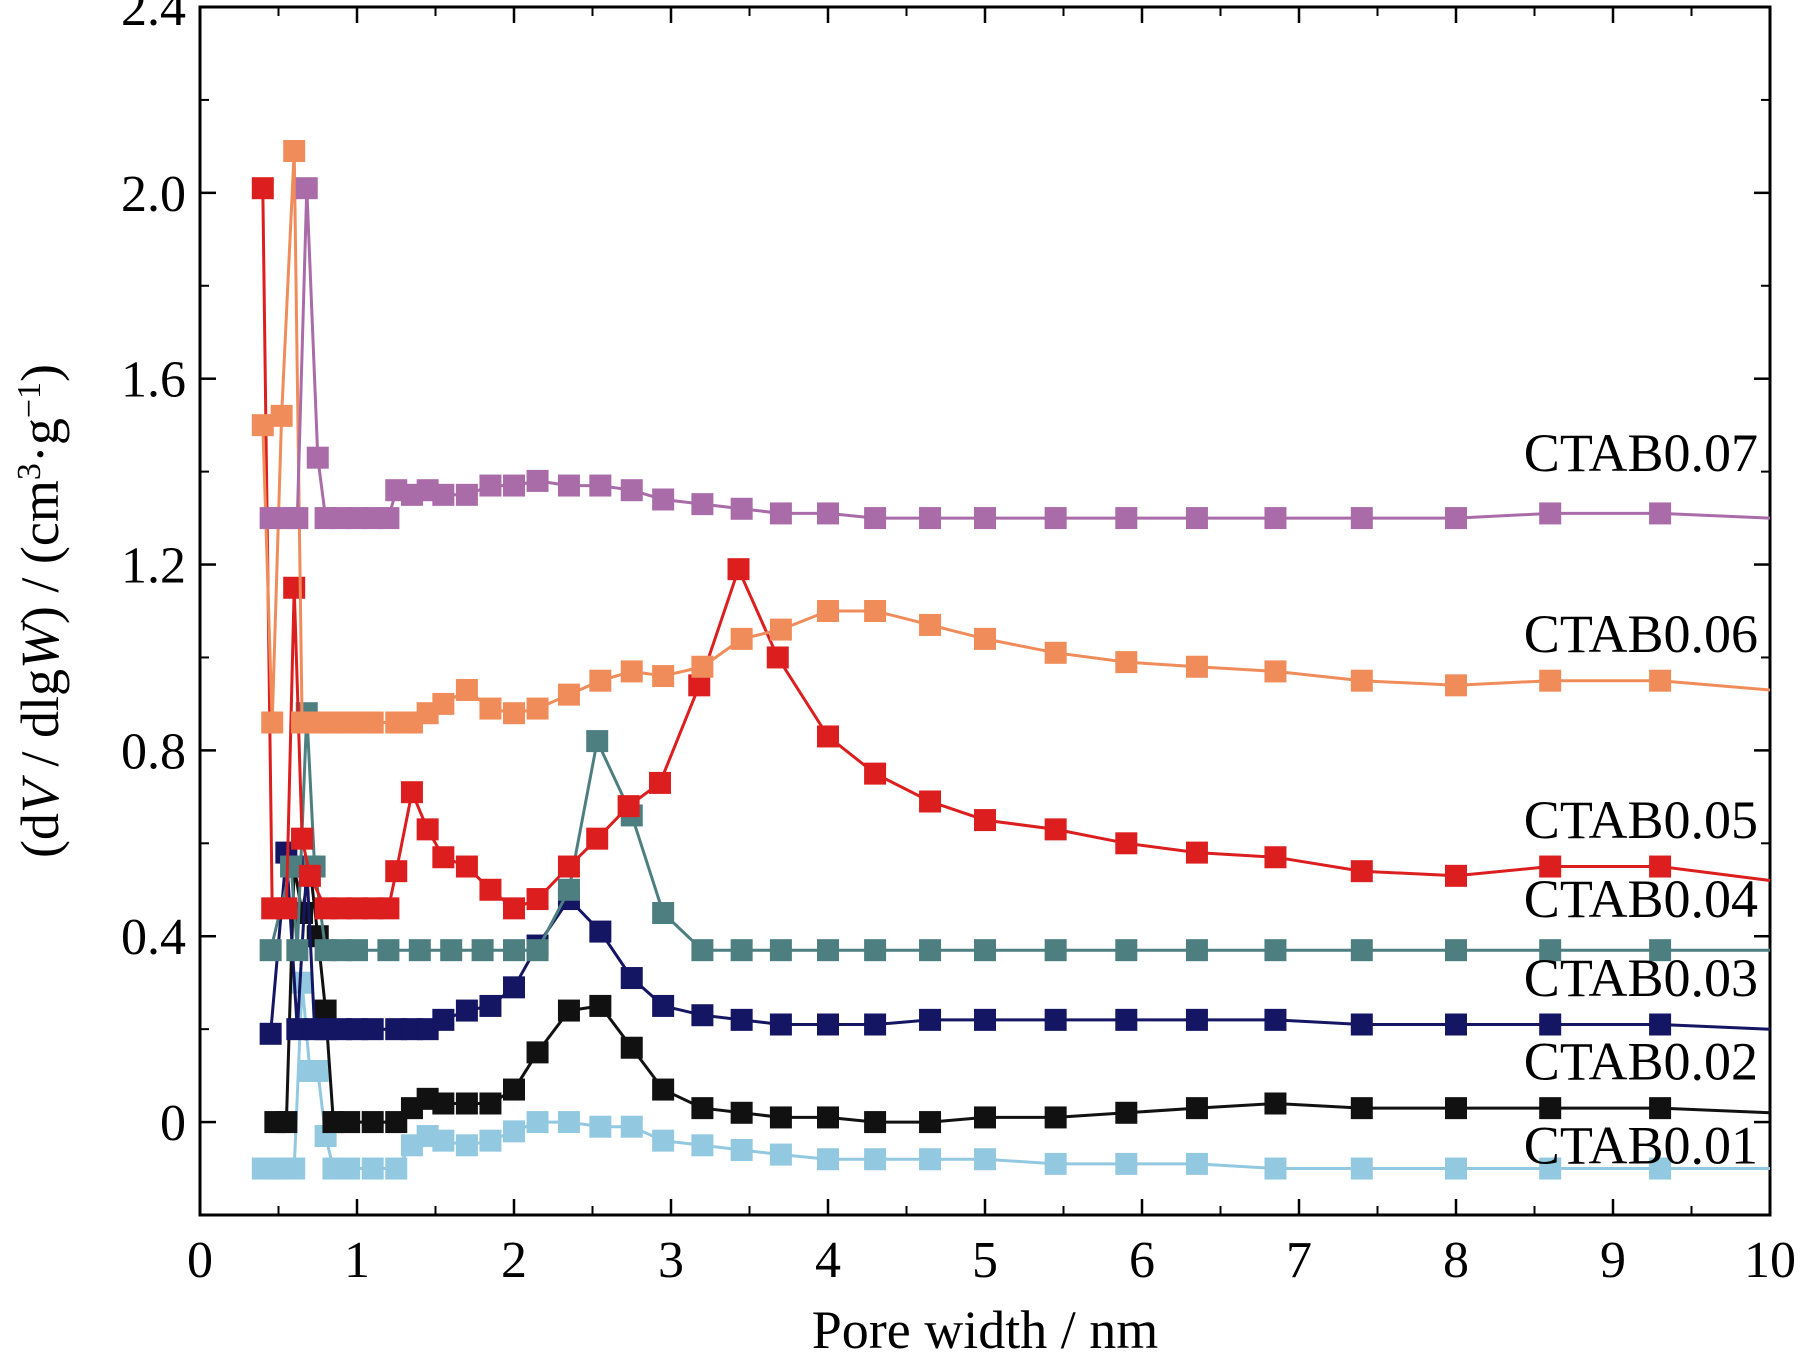 The height and width of the screenshot is (1358, 1805). I want to click on x-tick-label: 0, so click(200, 1260).